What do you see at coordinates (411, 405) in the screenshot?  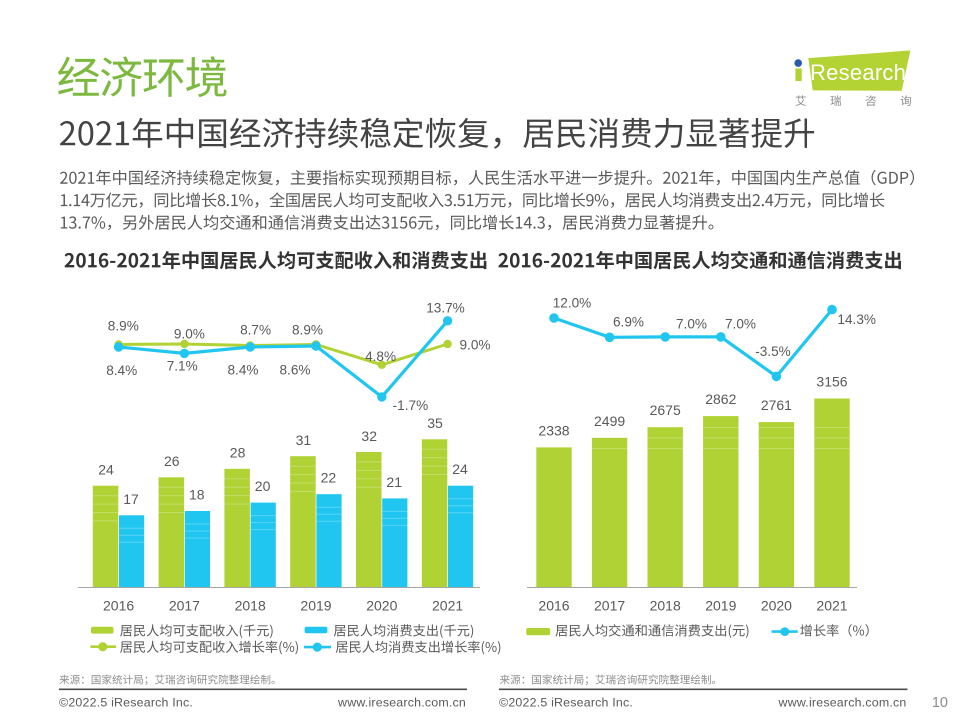 I see `svg-text: -1.7%` at bounding box center [411, 405].